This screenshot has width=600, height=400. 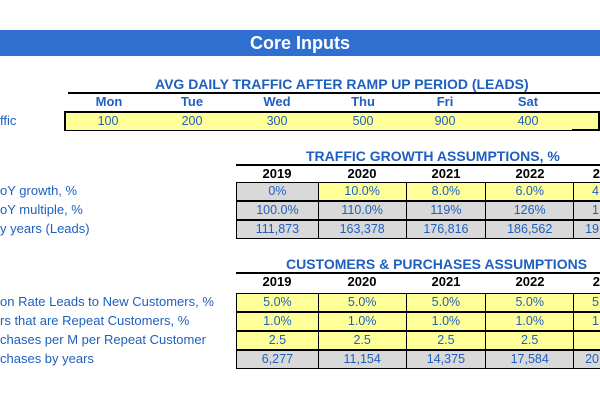 I want to click on growth-row-yoy-multiple: 100.0% 110.0% 119% 126% 1, so click(x=418, y=210).